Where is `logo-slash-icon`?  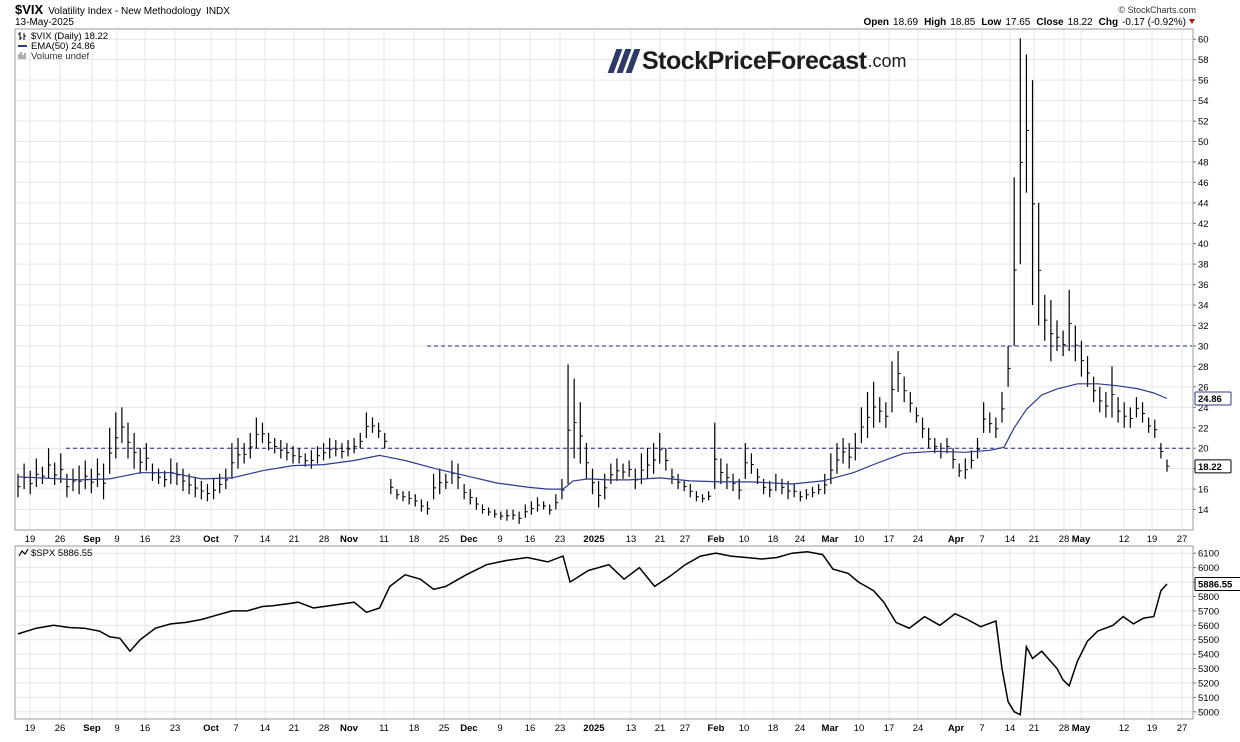
logo-slash-icon is located at coordinates (624, 61).